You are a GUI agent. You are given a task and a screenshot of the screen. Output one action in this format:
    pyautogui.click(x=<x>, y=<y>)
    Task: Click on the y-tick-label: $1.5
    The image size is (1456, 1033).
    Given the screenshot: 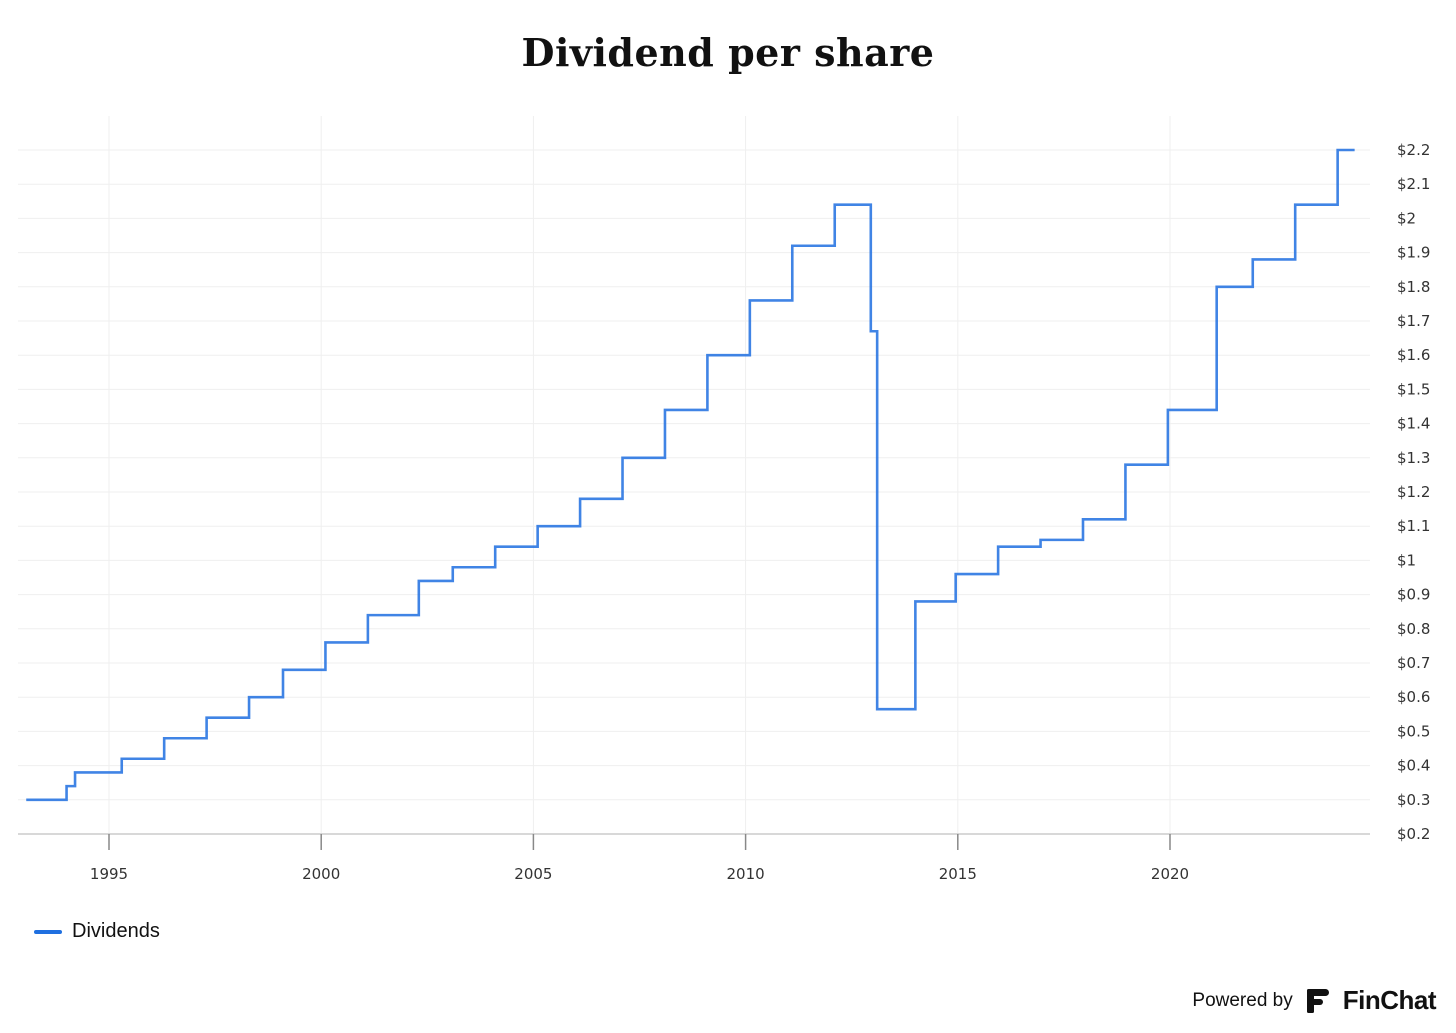 What is the action you would take?
    pyautogui.click(x=1413, y=389)
    